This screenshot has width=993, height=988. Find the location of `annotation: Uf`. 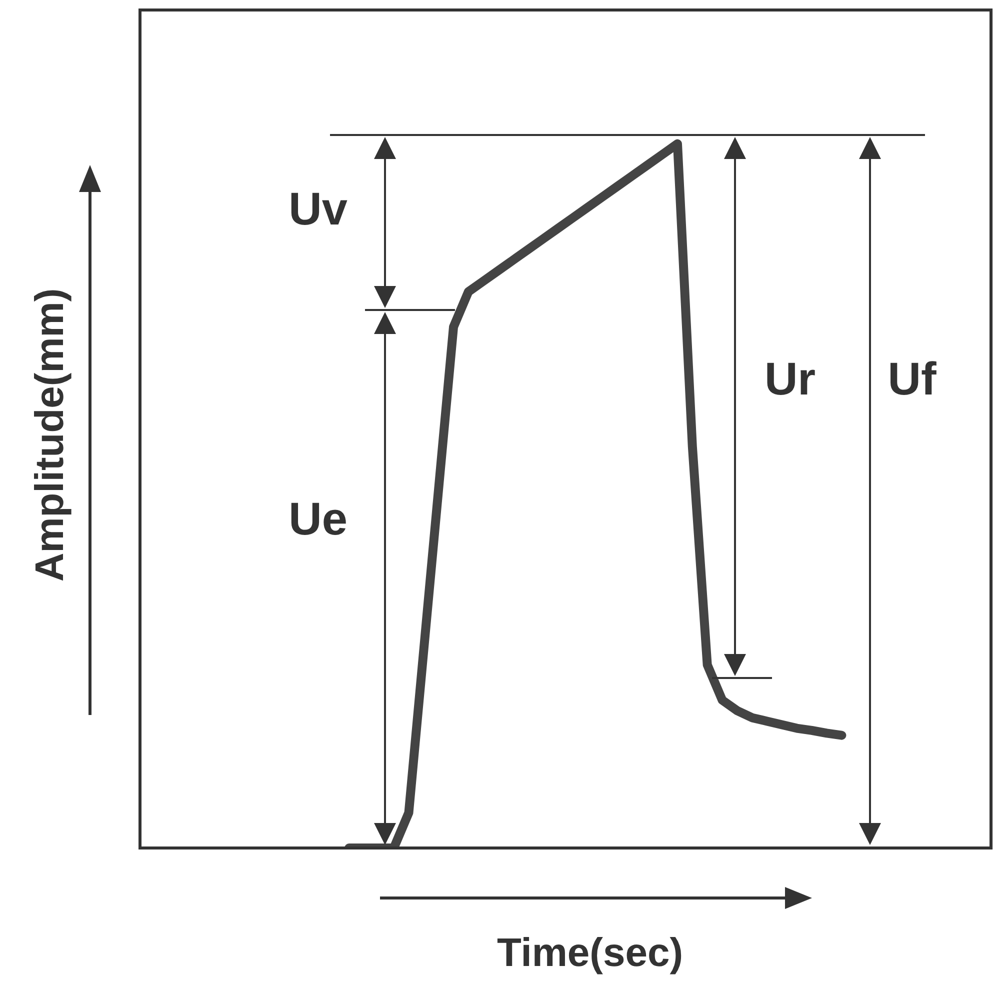

annotation: Uf is located at coordinates (912, 378).